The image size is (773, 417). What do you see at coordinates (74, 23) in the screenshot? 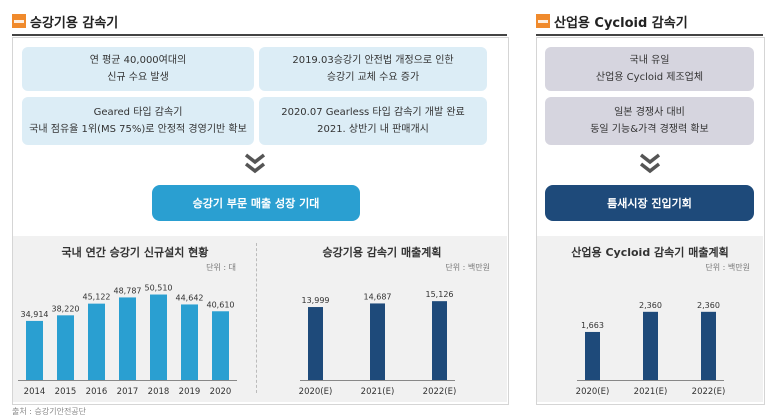
I see `section-title-elevator: 승강기용 감속기` at bounding box center [74, 23].